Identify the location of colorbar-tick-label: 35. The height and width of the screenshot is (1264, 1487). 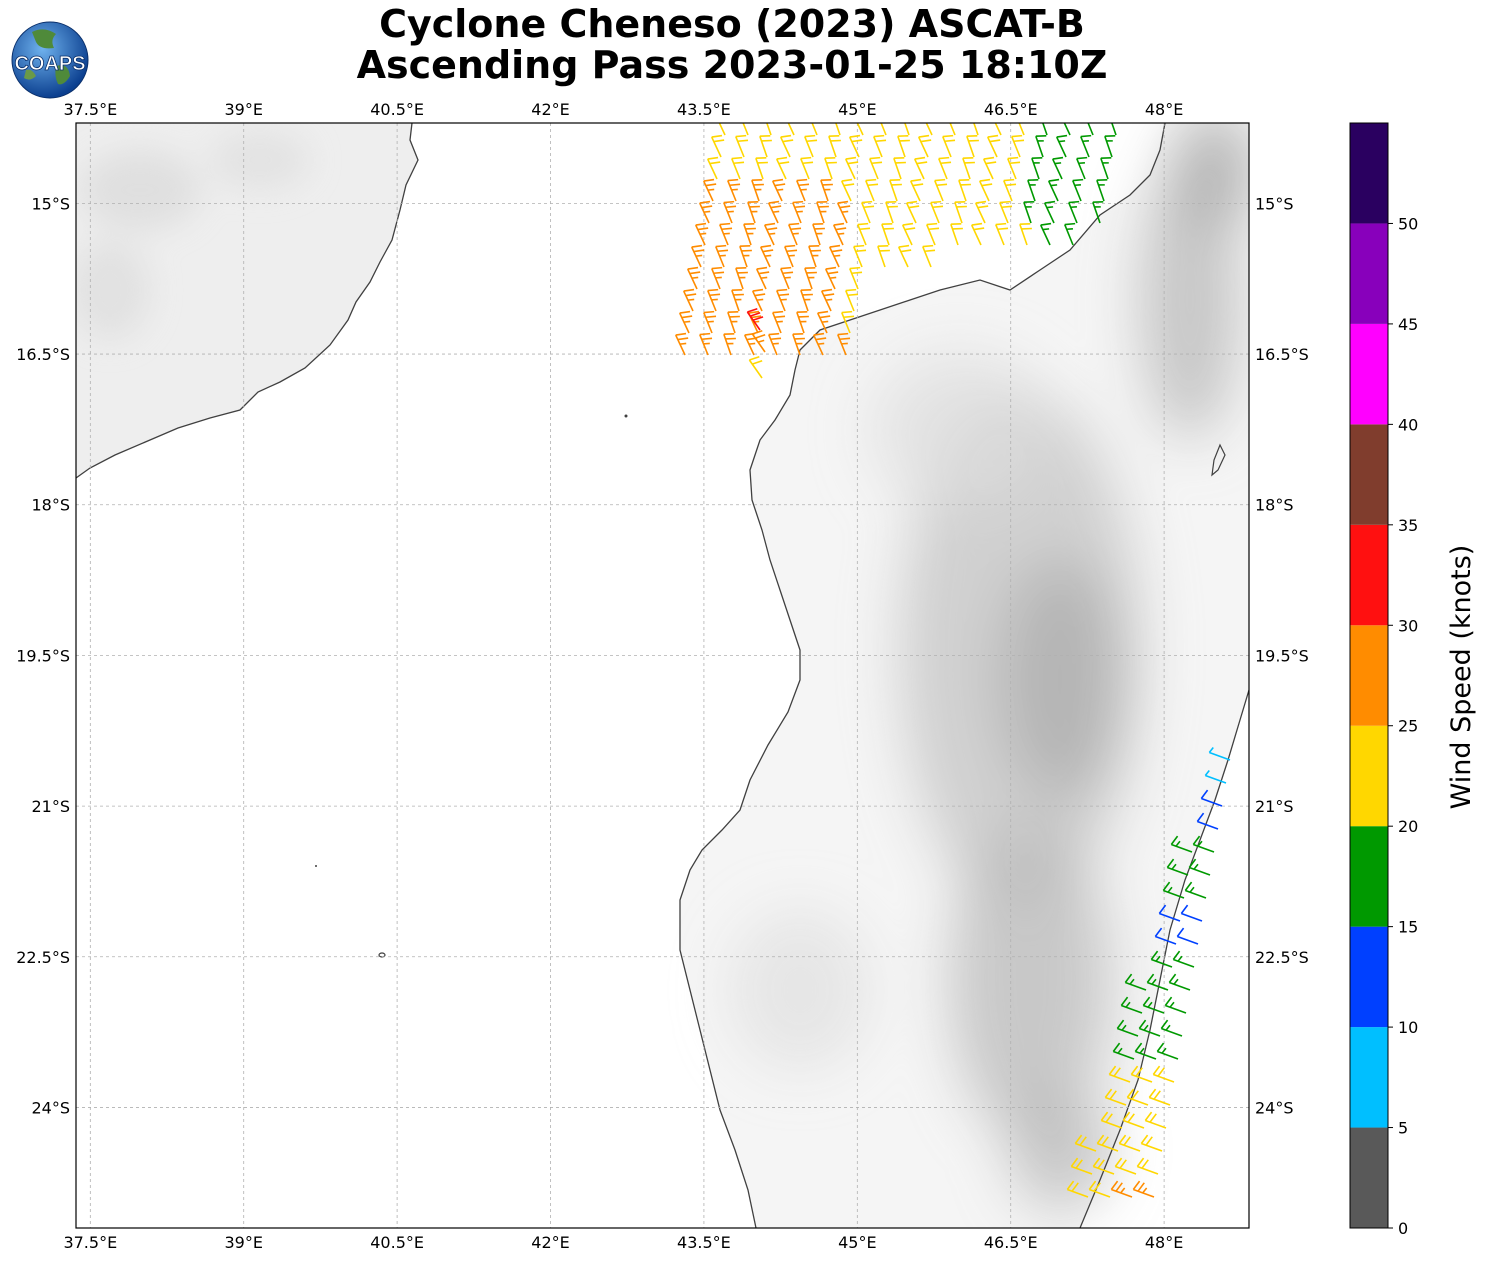
(1408, 525).